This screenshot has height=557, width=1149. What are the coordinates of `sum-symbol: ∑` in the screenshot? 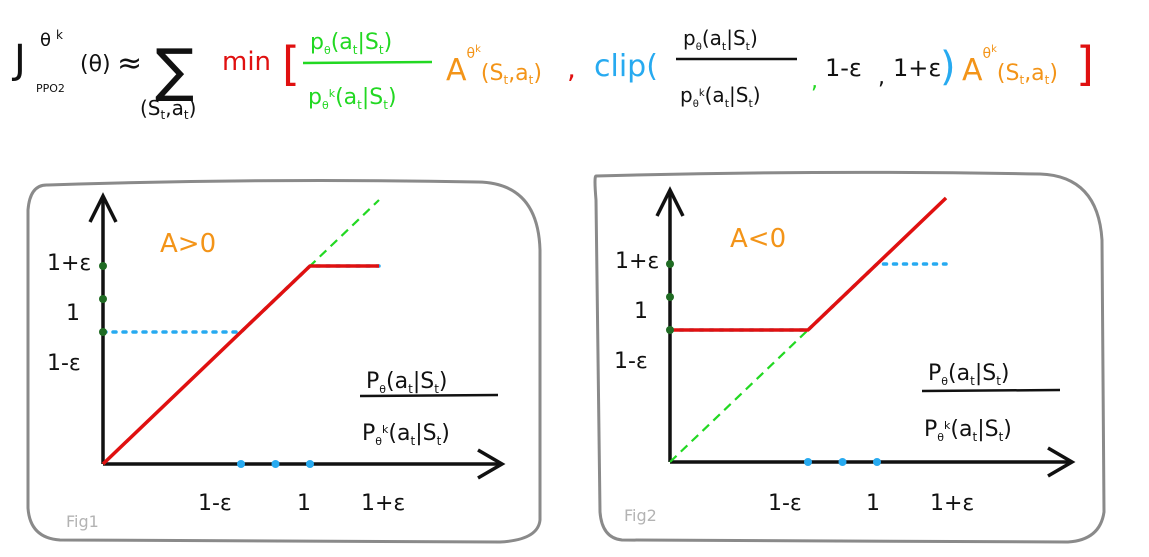 It's located at (174, 70).